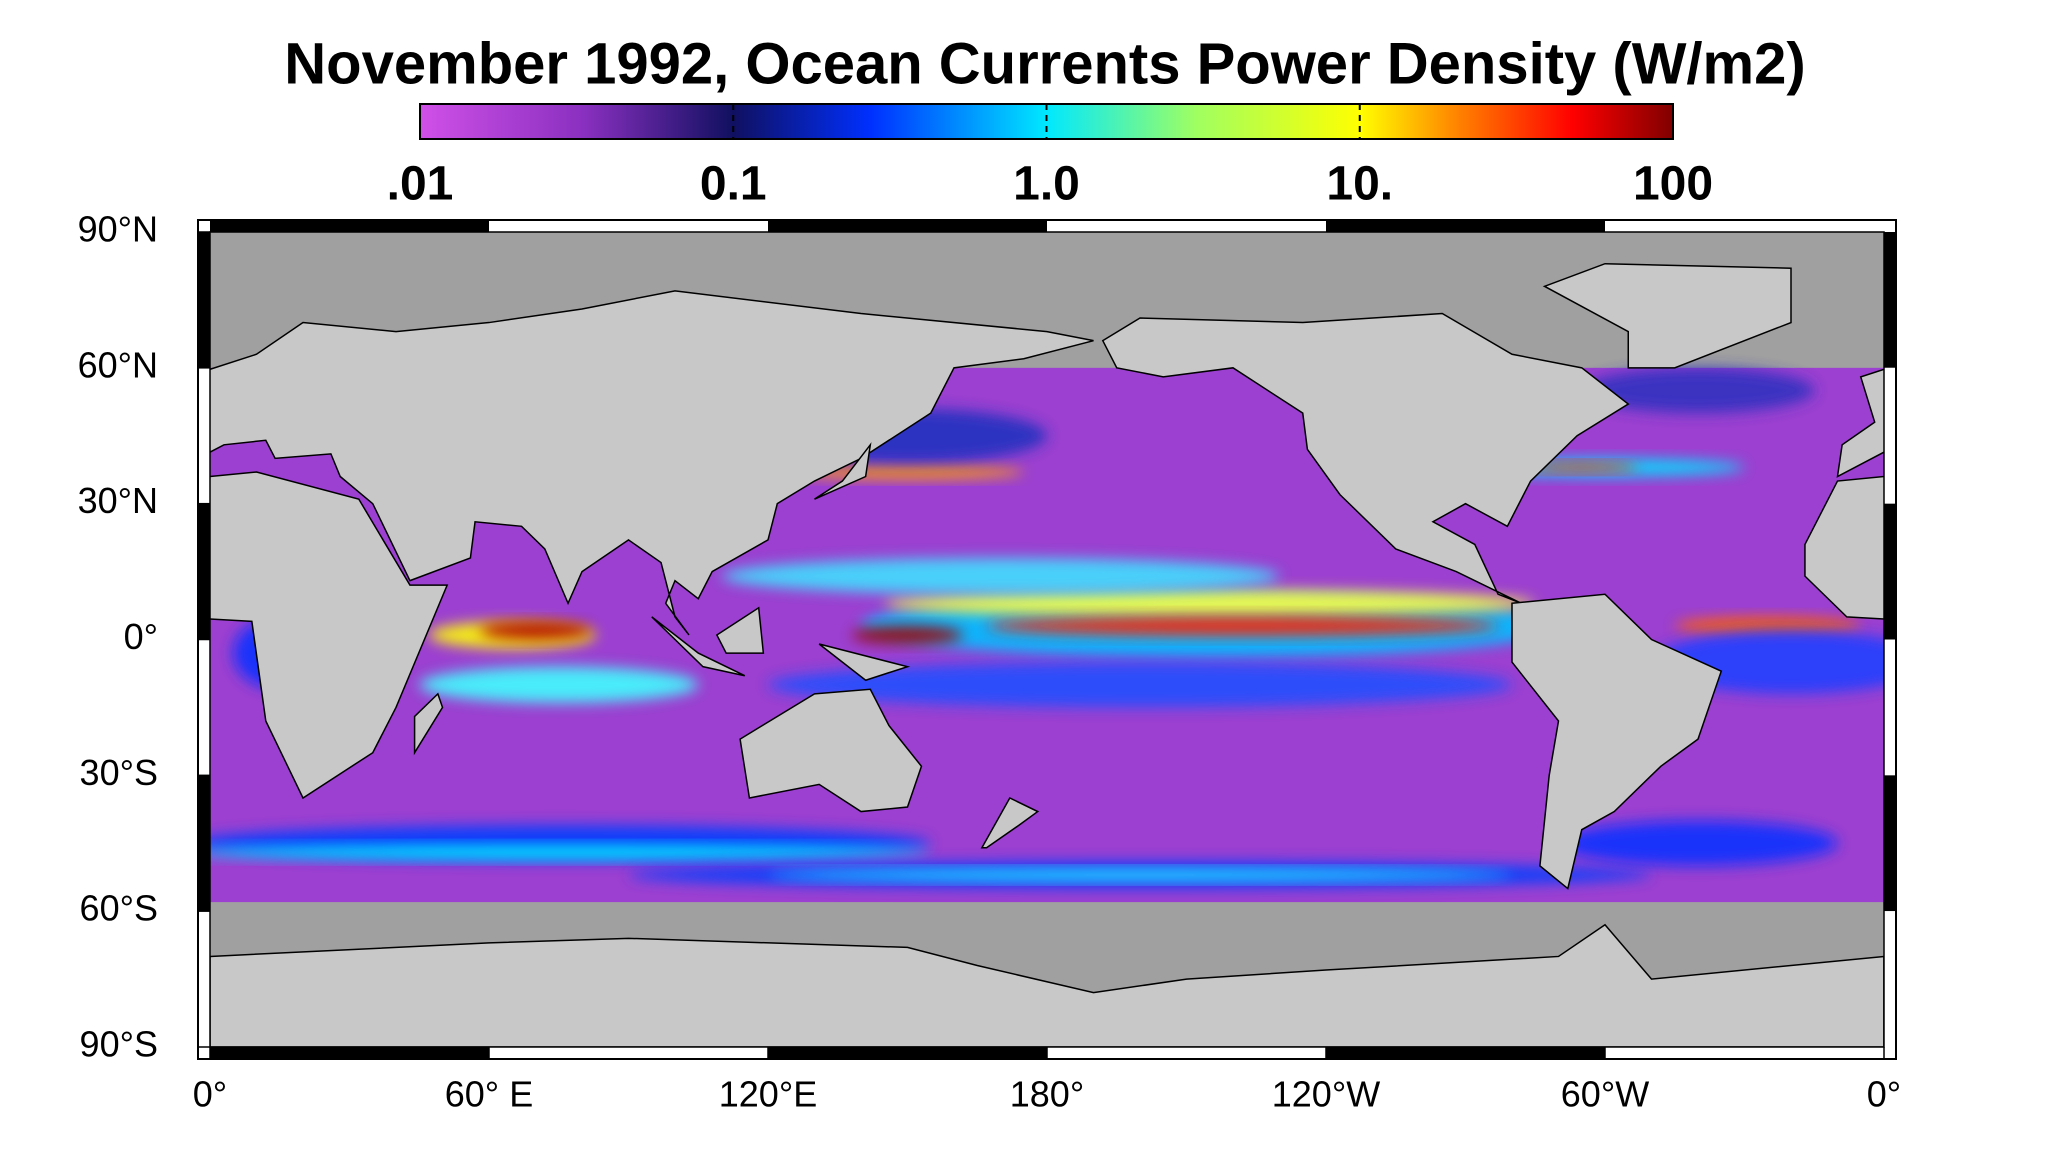 The height and width of the screenshot is (1149, 2069). What do you see at coordinates (119, 908) in the screenshot?
I see `lat-label: 60°S` at bounding box center [119, 908].